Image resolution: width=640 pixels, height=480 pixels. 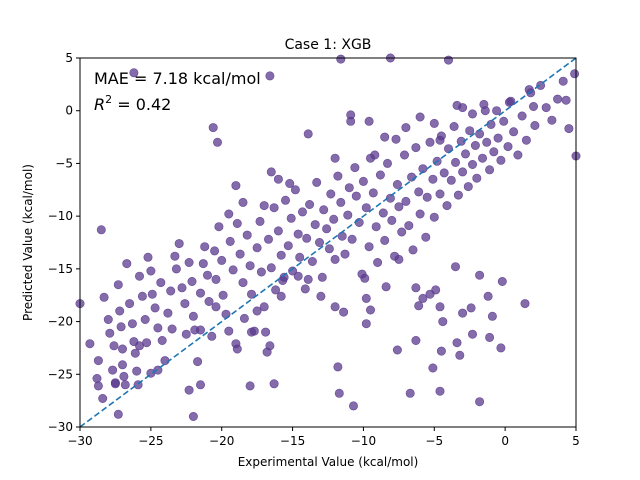 What do you see at coordinates (576, 441) in the screenshot?
I see `x-tick-label: 5` at bounding box center [576, 441].